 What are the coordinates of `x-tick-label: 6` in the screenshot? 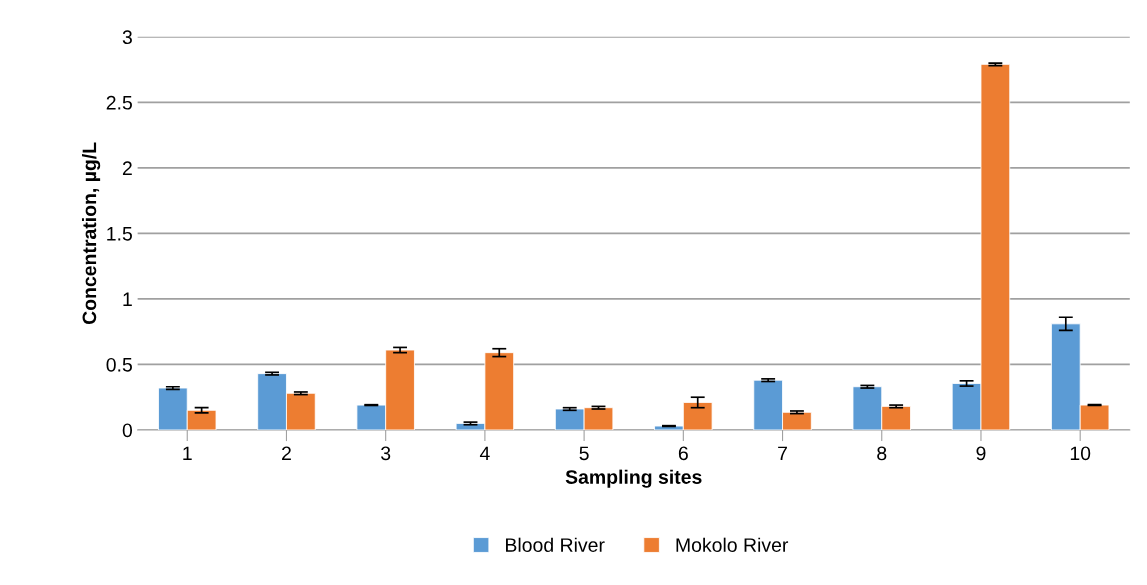 It's located at (683, 453).